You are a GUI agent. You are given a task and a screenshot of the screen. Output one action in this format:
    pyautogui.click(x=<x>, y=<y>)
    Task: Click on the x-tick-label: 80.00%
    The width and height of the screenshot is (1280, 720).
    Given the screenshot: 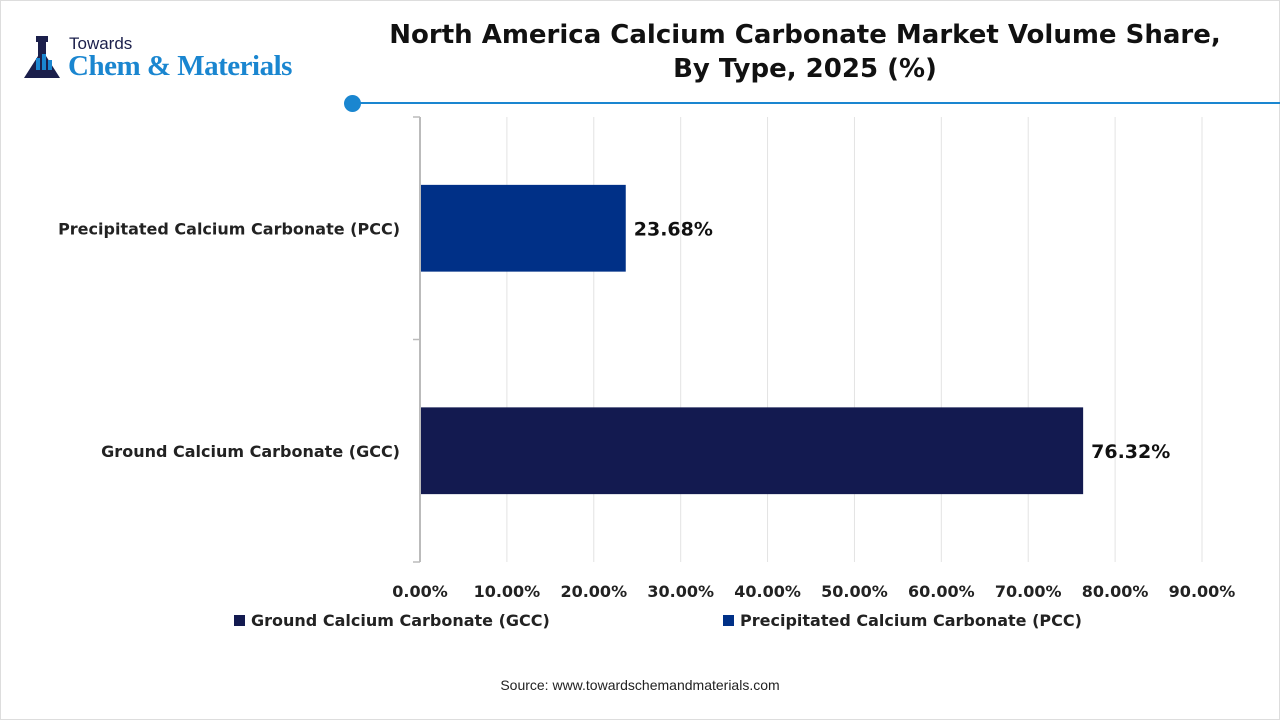 What is the action you would take?
    pyautogui.click(x=1115, y=591)
    